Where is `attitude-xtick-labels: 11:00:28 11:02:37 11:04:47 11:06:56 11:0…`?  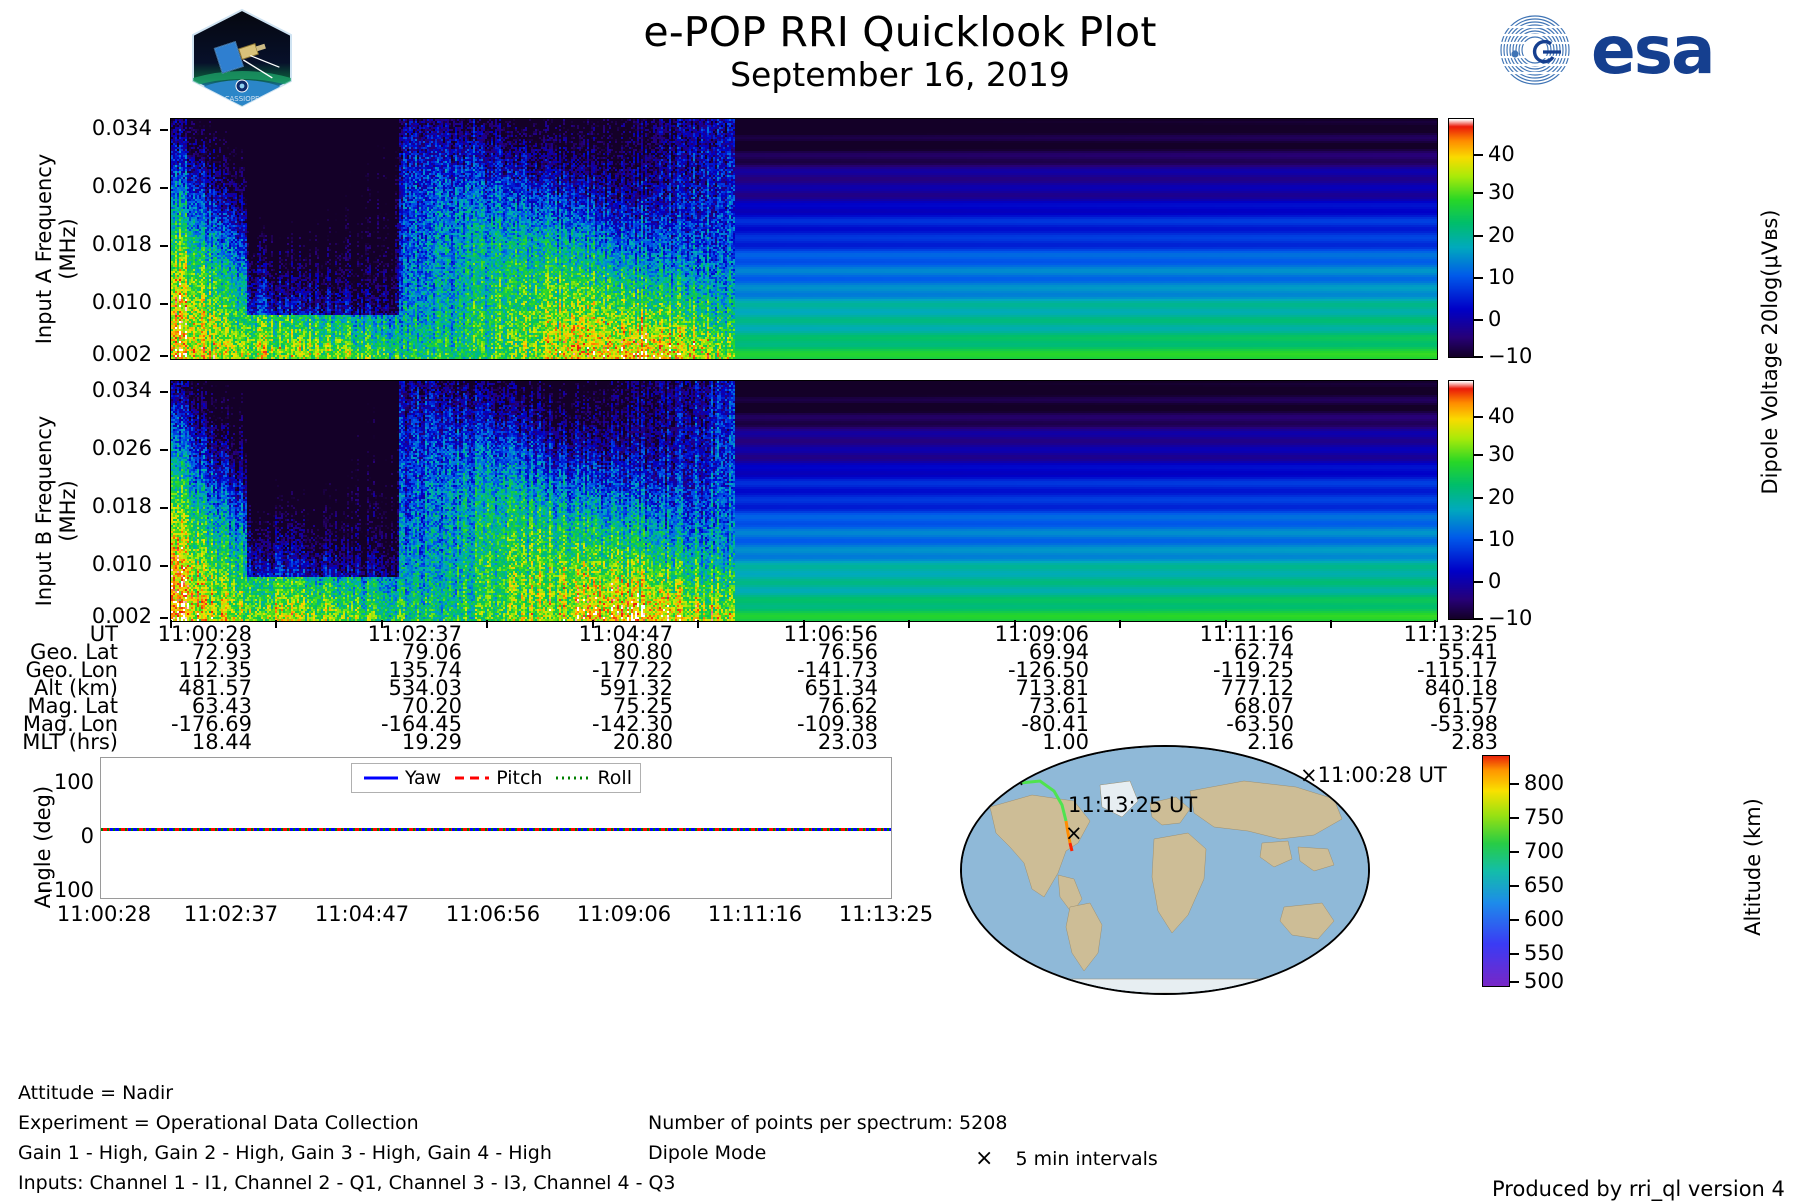
attitude-xtick-labels: 11:00:28 11:02:37 11:04:47 11:06:56 11:0… is located at coordinates (495, 917).